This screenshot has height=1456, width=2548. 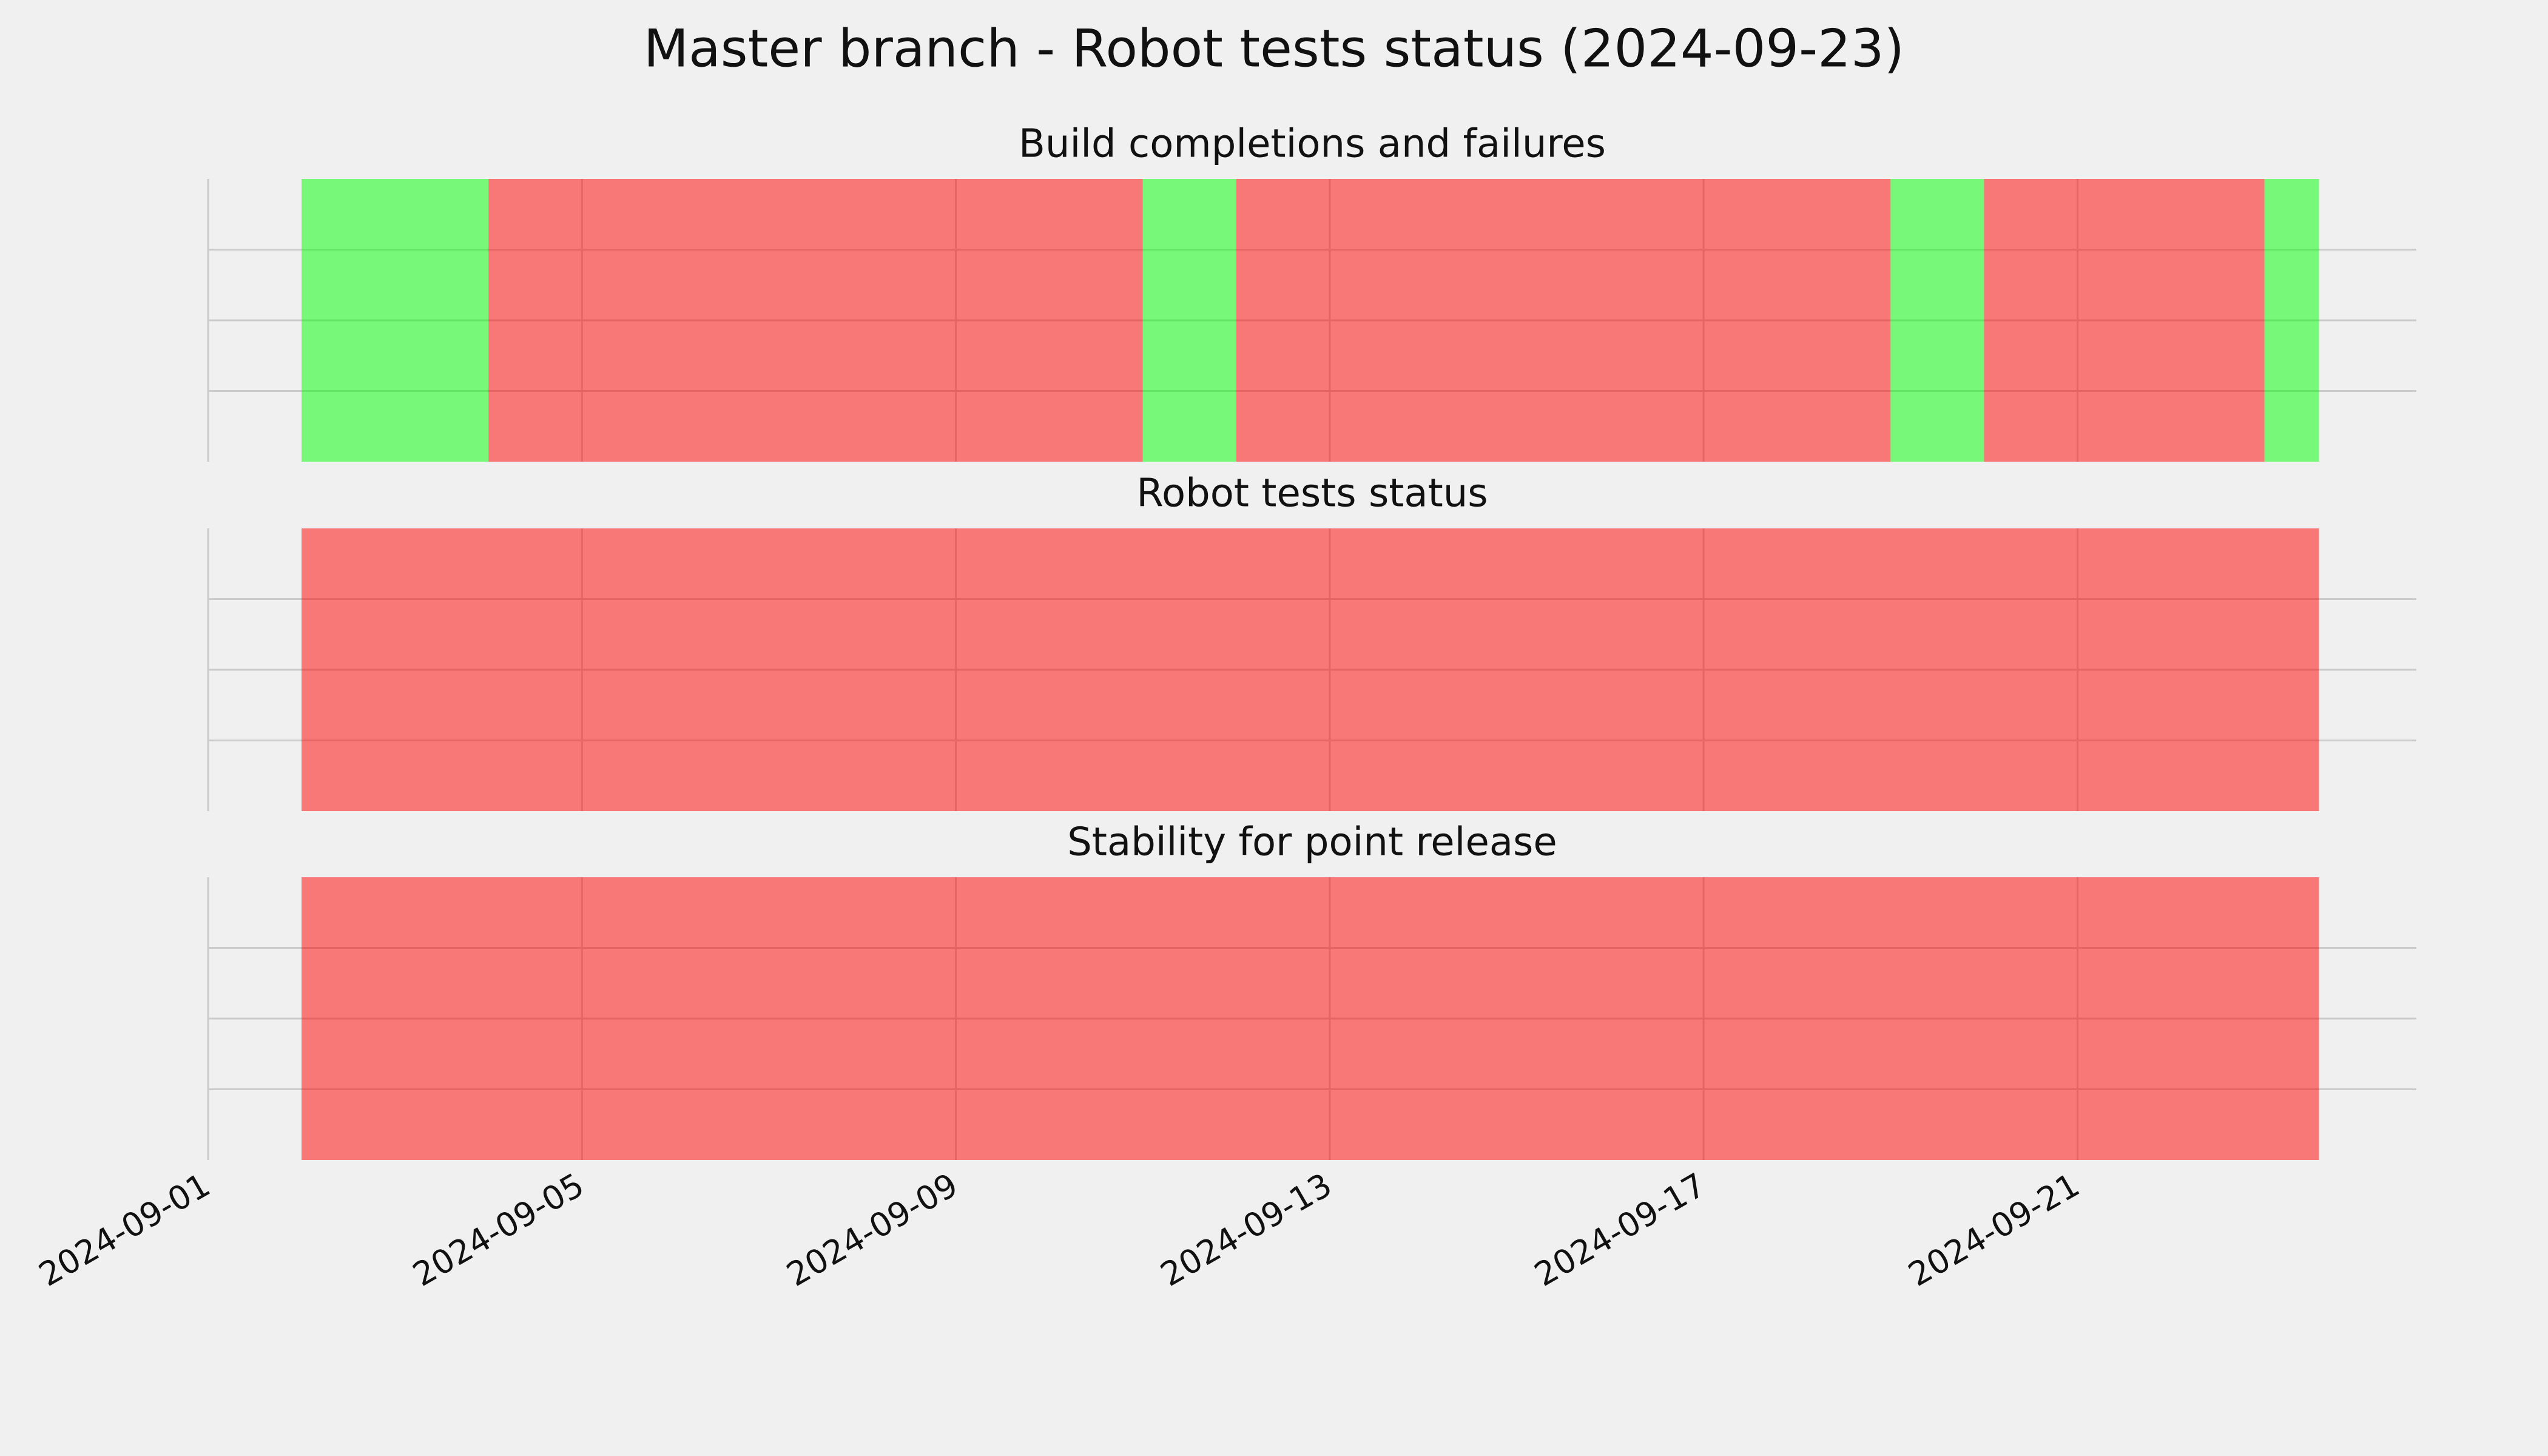 I want to click on x-tick-label: 2024-09-05, so click(x=498, y=1229).